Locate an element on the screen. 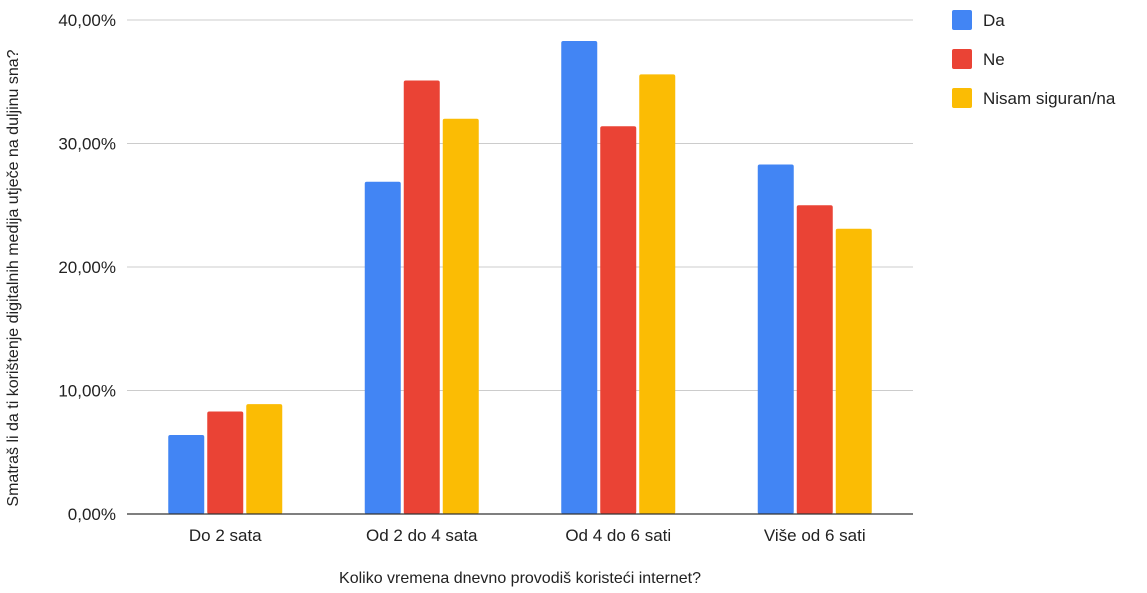 The image size is (1147, 593). y-tick-label: 20,00% is located at coordinates (87, 267).